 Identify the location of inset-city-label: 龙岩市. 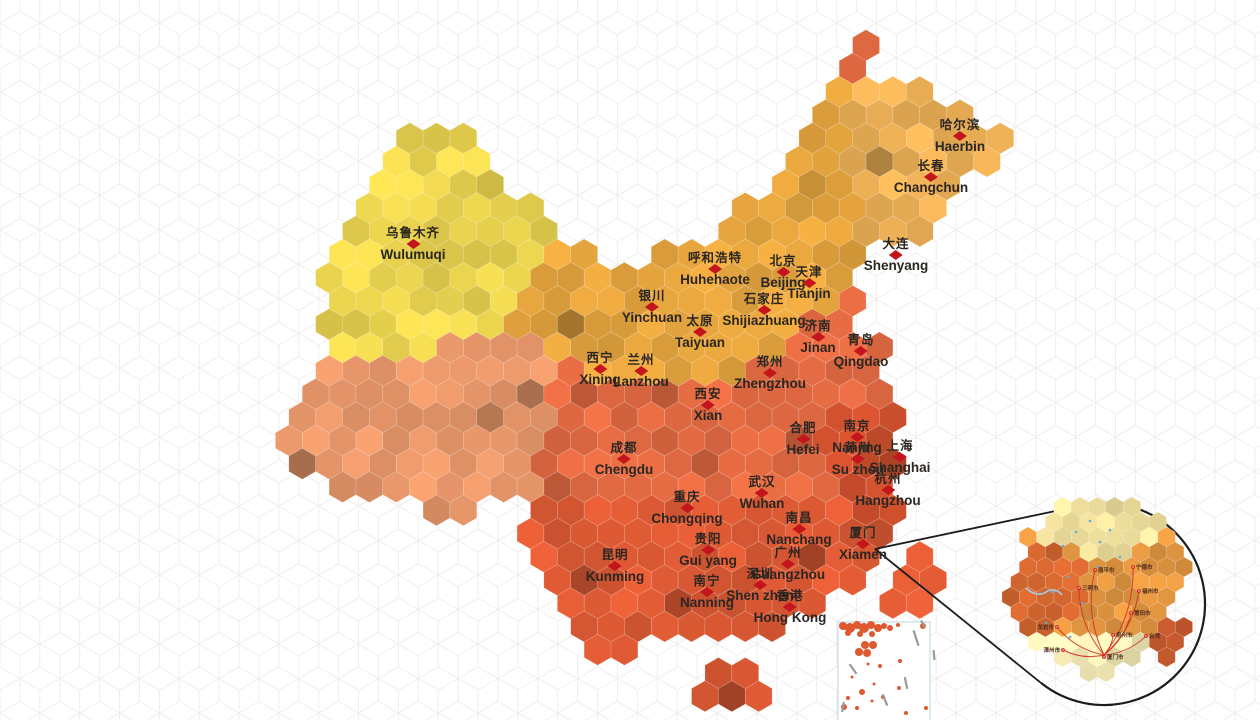
(1045, 627).